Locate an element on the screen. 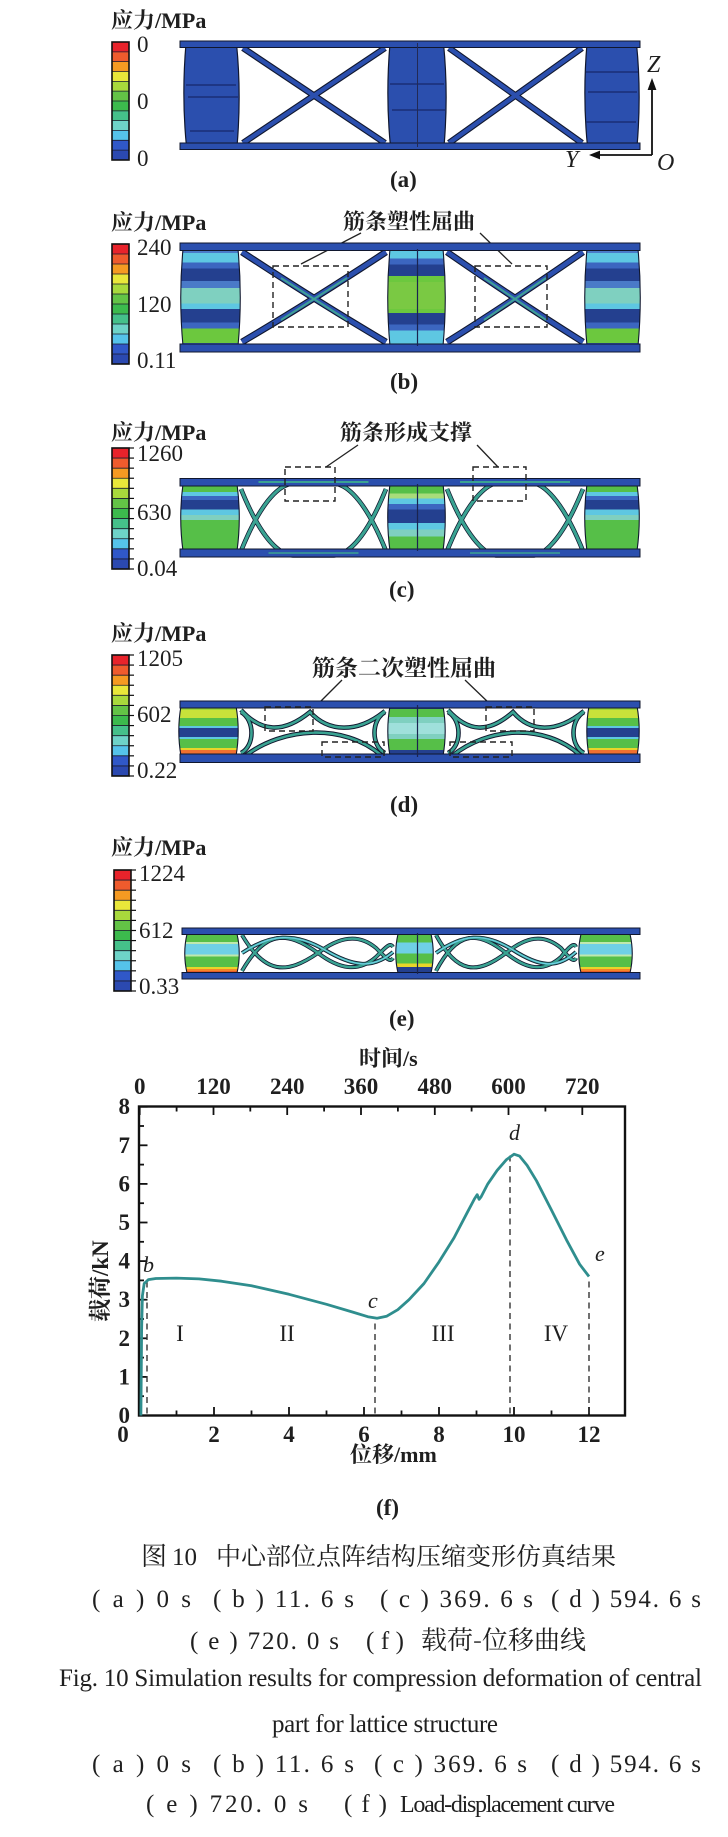 This screenshot has width=728, height=1837. svg-text: 720 is located at coordinates (582, 1086).